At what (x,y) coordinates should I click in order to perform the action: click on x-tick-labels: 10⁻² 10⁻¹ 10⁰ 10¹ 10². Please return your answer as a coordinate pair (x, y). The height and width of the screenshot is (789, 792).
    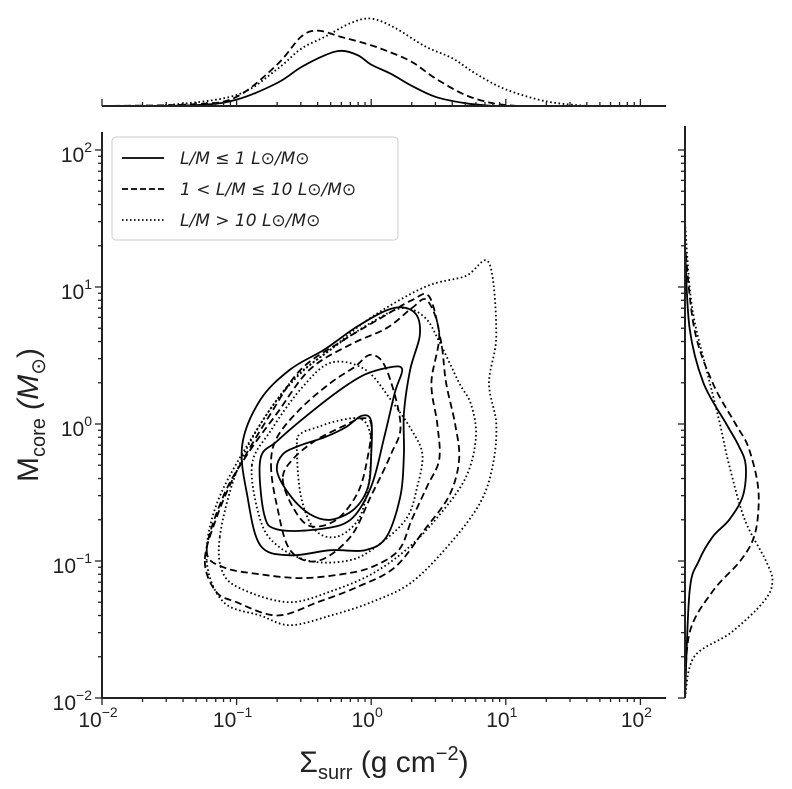
    Looking at the image, I should click on (365, 718).